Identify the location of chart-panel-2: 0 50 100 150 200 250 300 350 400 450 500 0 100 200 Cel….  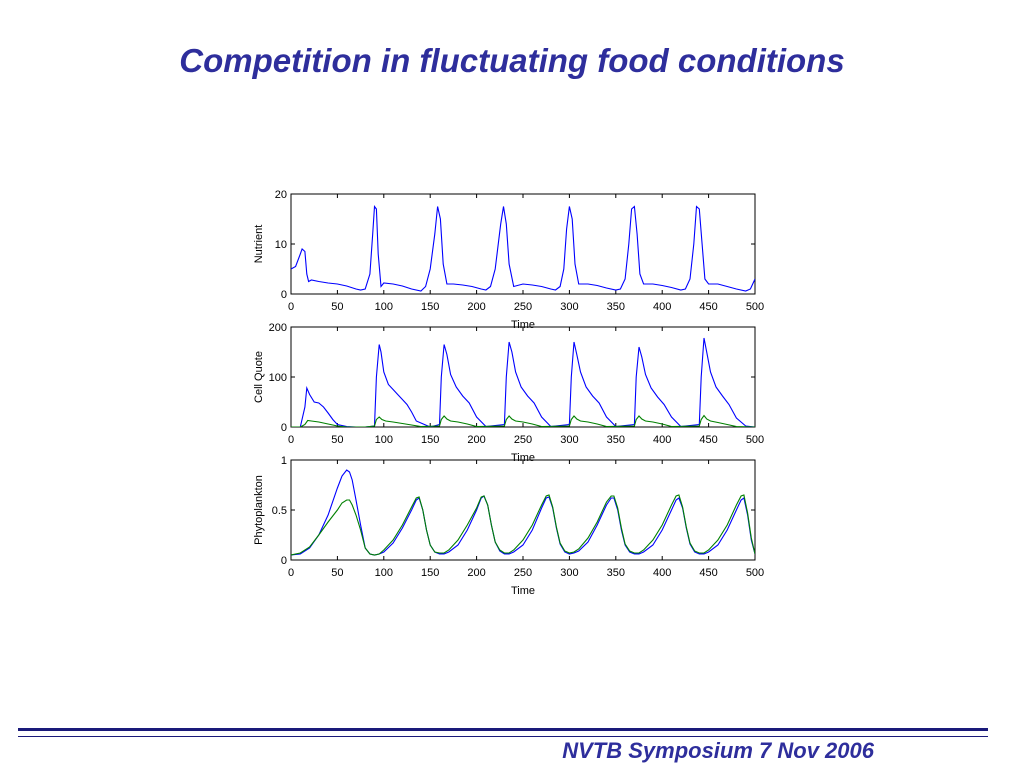
(508, 393).